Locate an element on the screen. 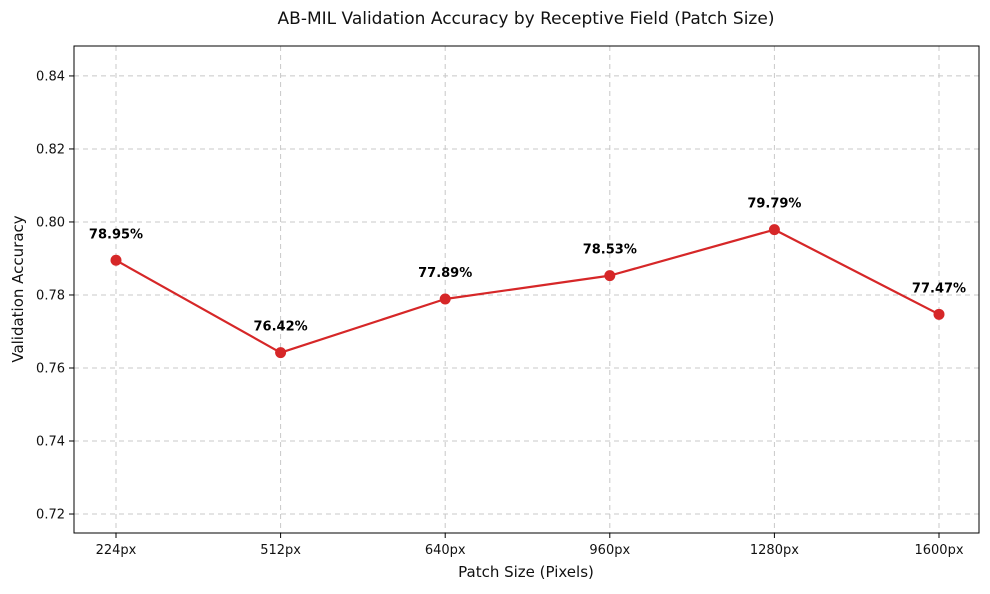 This screenshot has height=594, width=990. x-tick-label: 1280px is located at coordinates (774, 550).